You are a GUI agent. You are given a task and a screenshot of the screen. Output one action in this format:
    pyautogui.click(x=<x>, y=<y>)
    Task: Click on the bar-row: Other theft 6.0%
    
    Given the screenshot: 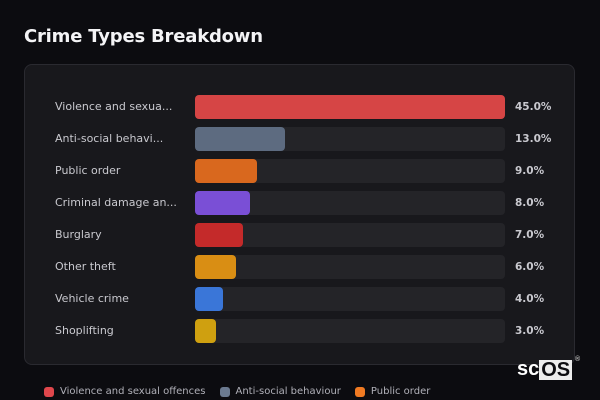 What is the action you would take?
    pyautogui.click(x=299, y=267)
    